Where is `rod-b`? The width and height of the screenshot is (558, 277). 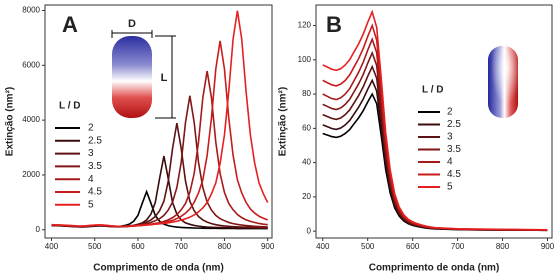
rod-b is located at coordinates (503, 82).